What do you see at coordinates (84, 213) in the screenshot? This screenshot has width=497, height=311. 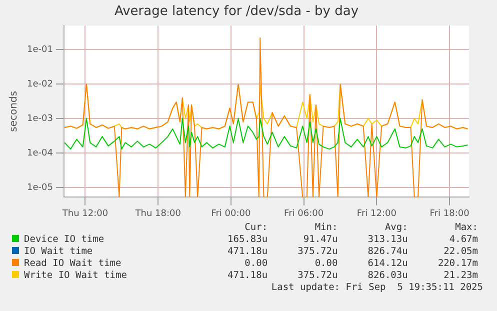 I see `x-tick-label: Thu 12:00` at bounding box center [84, 213].